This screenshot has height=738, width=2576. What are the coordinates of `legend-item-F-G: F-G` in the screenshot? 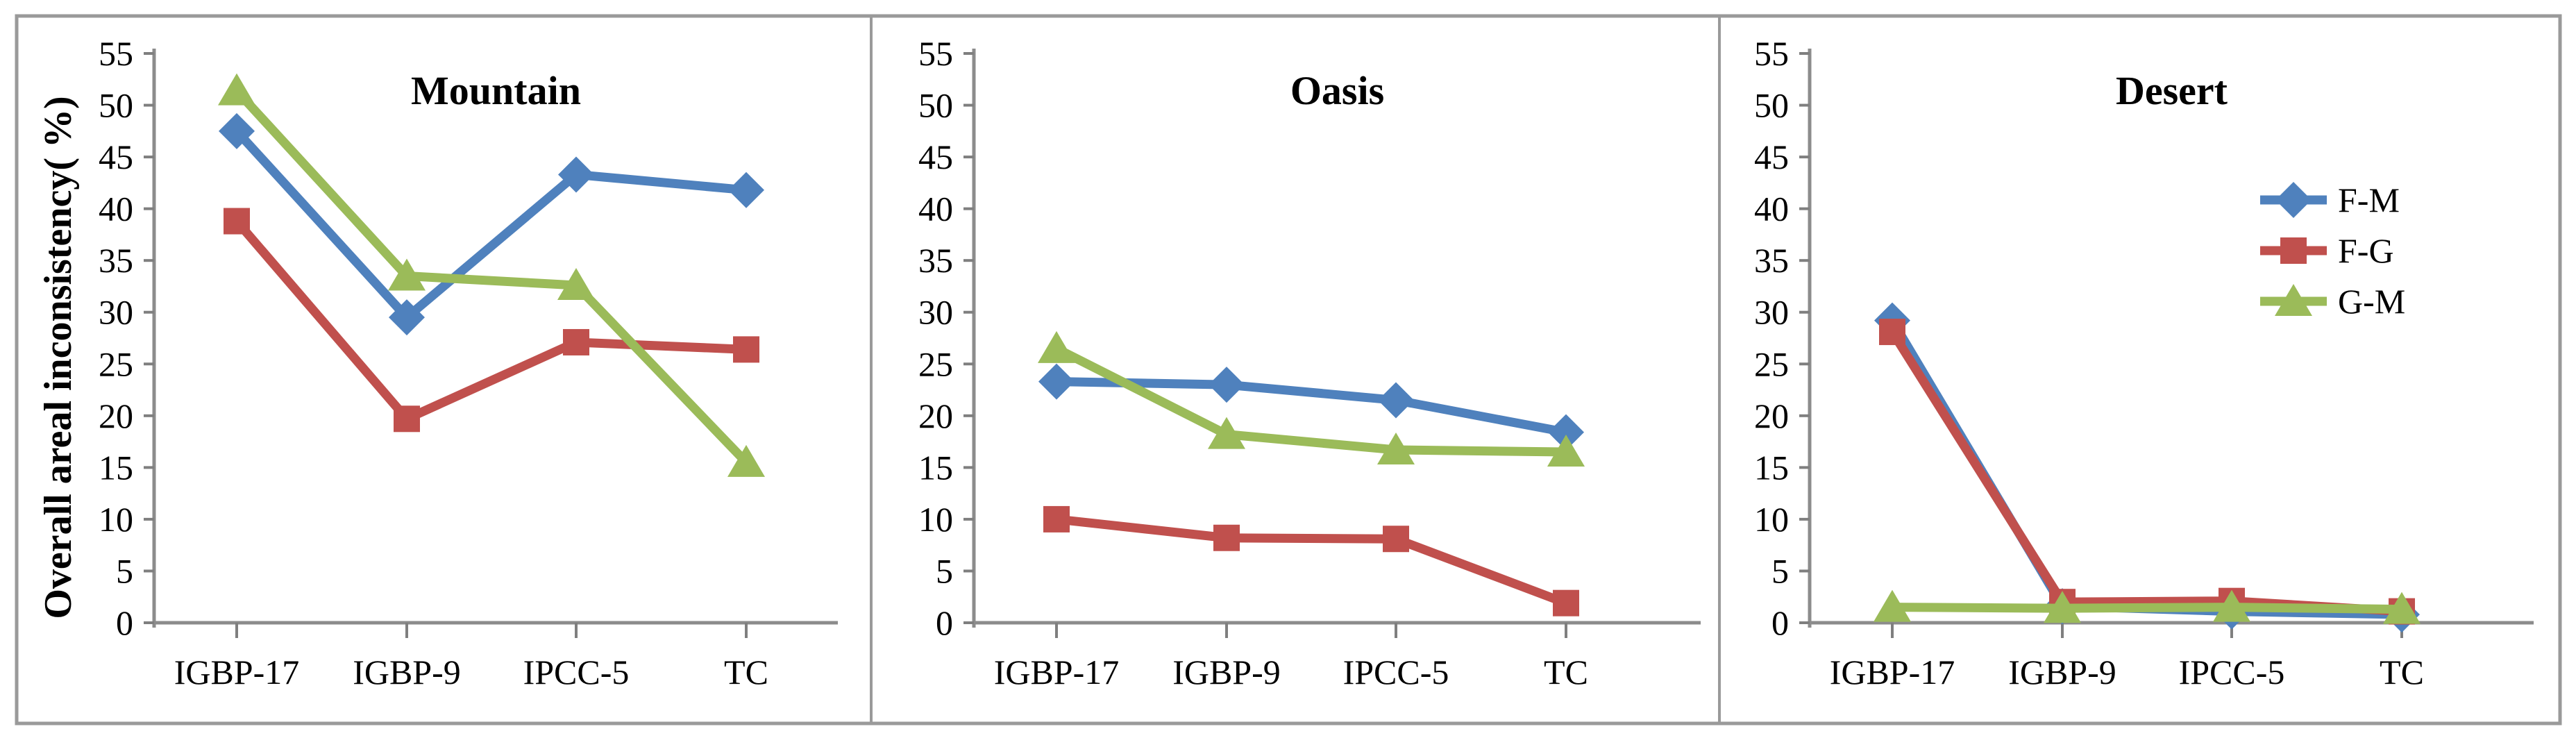 It's located at (2327, 250).